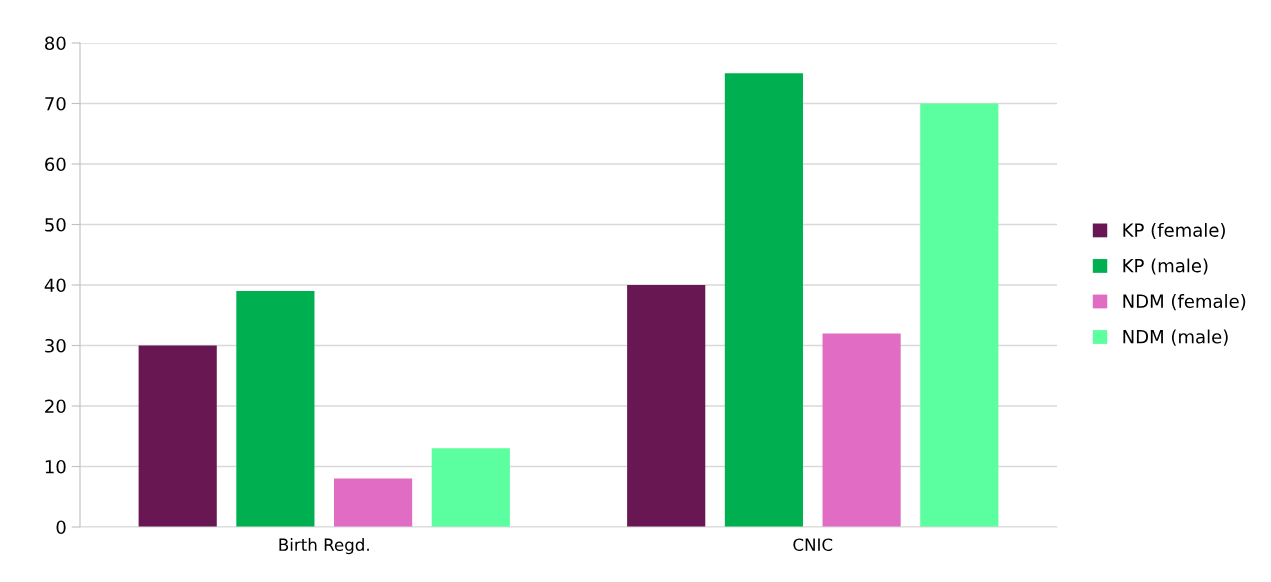  What do you see at coordinates (1184, 302) in the screenshot?
I see `legend-label: NDM (female)` at bounding box center [1184, 302].